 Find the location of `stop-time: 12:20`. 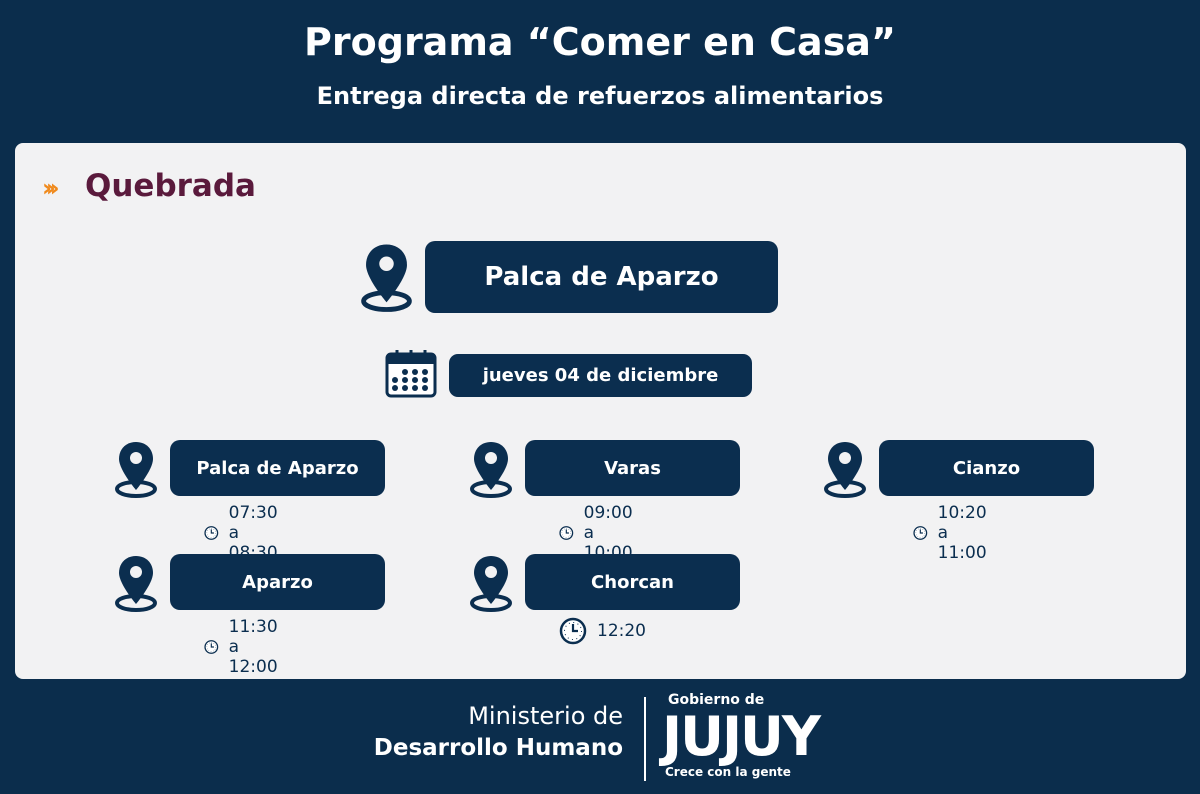

stop-time: 12:20 is located at coordinates (602, 631).